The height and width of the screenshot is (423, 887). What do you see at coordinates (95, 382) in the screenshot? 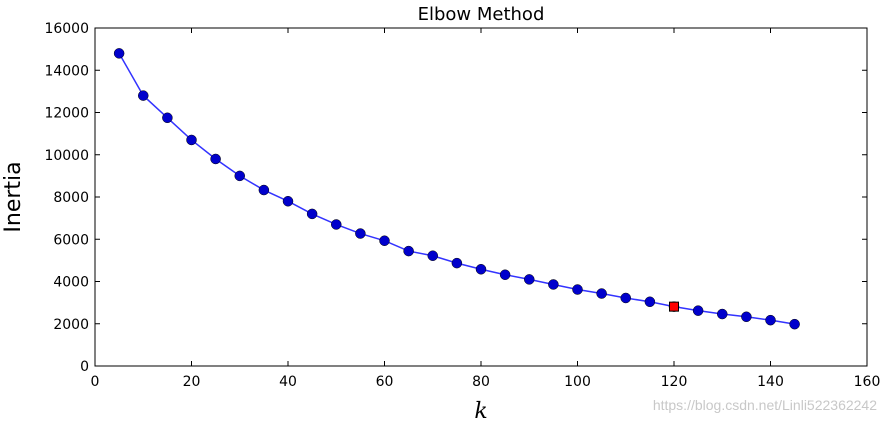
I see `x-tick-label: 0` at bounding box center [95, 382].